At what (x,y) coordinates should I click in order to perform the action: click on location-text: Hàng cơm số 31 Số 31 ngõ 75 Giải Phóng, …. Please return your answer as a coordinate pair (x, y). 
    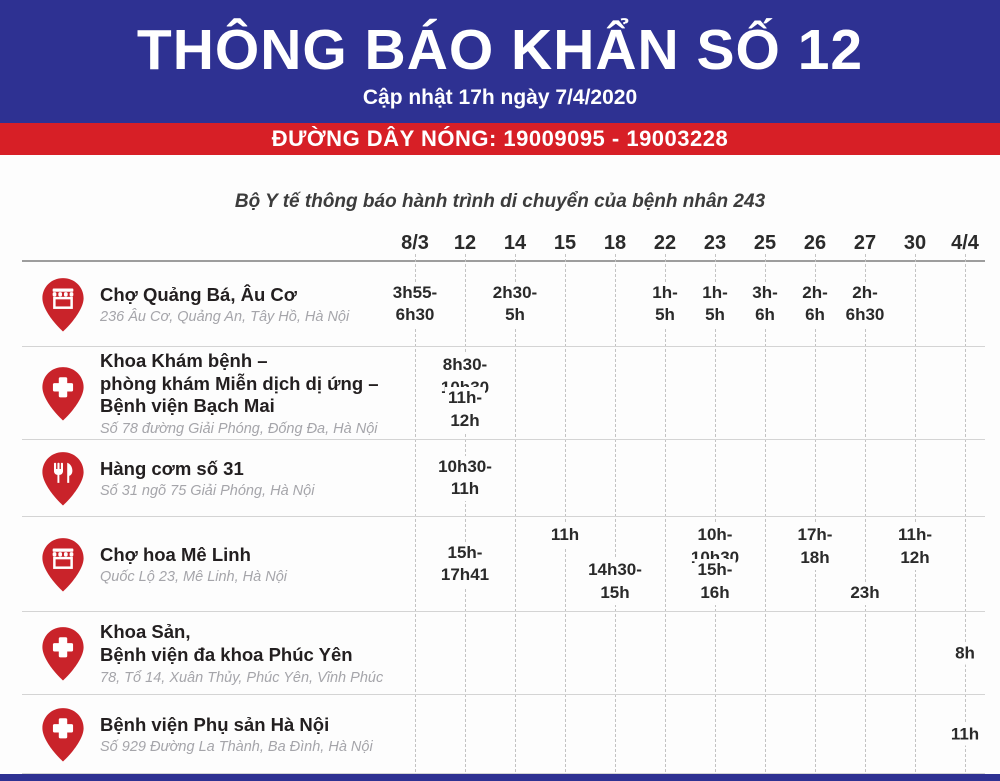
    Looking at the image, I should click on (207, 479).